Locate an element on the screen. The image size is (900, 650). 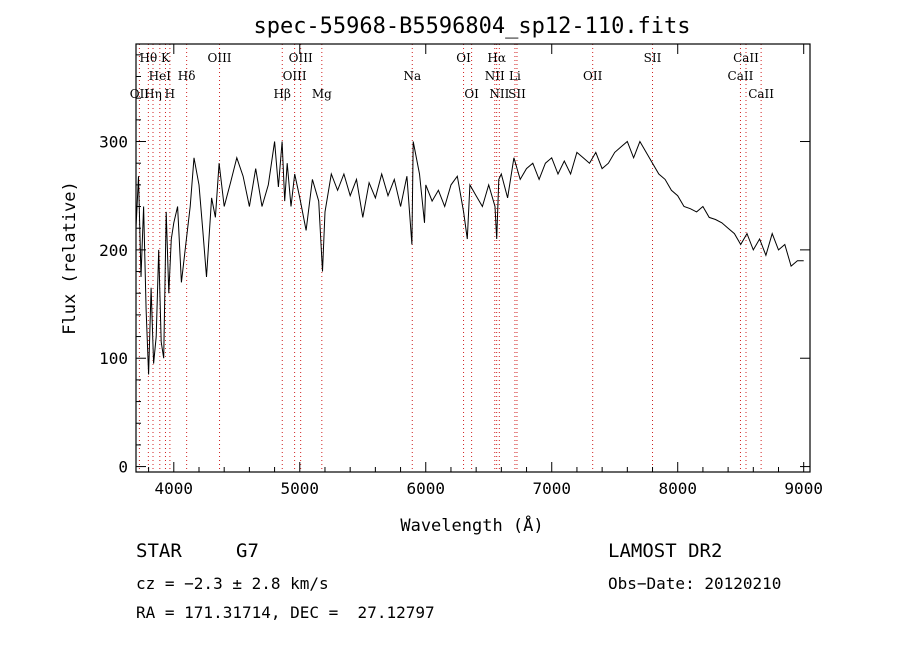
x-tick-label-4: 8000 is located at coordinates (677, 488).